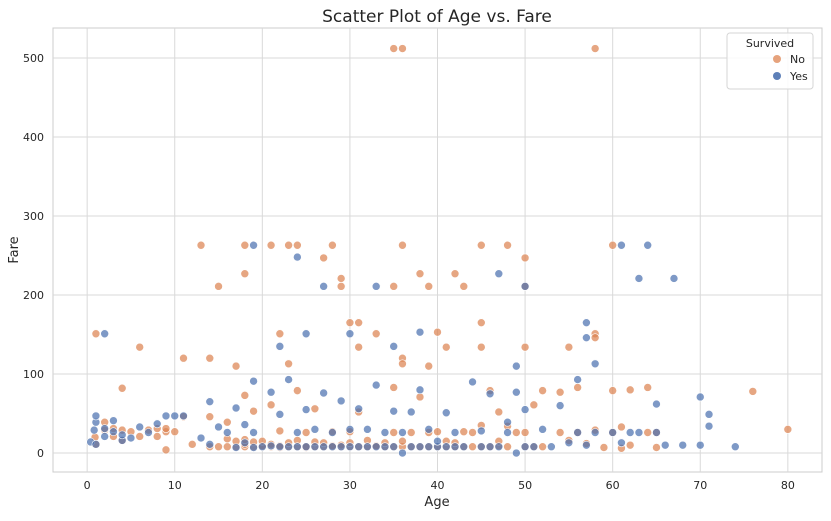 The width and height of the screenshot is (831, 521). Describe the element at coordinates (700, 485) in the screenshot. I see `x-tick-label: 70` at that location.